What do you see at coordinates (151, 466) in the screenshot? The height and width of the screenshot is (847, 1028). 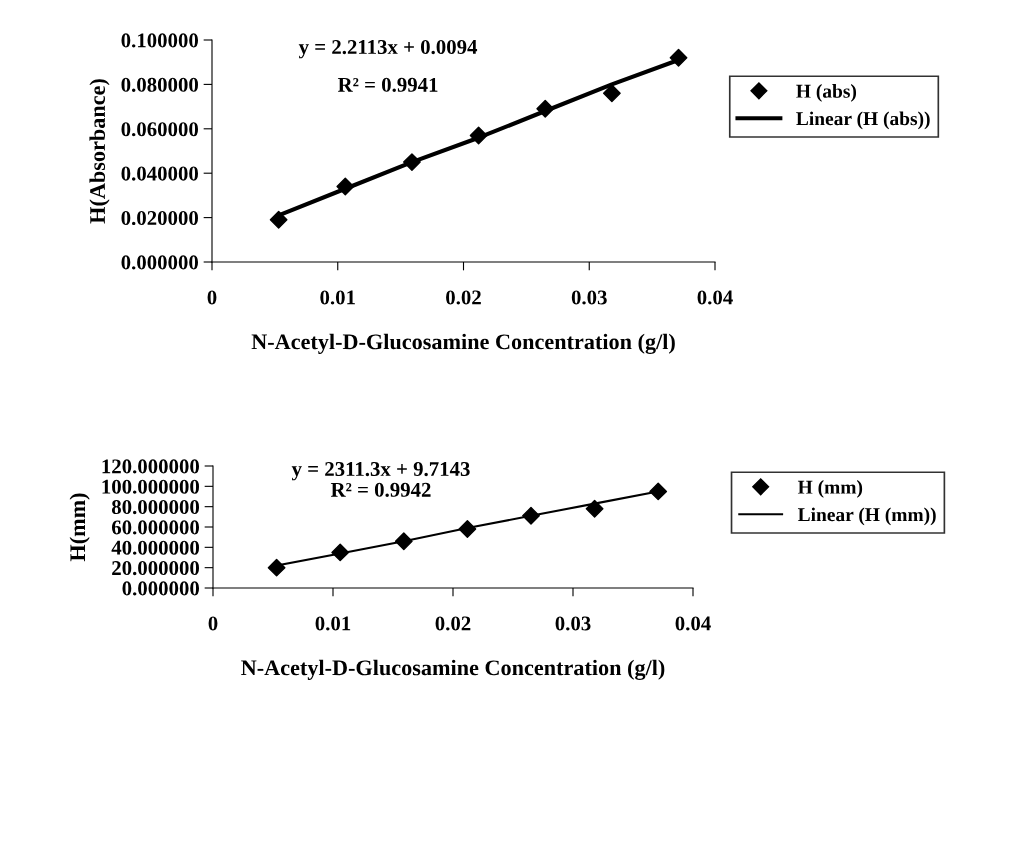 I see `y-tick-label: 120.000000` at bounding box center [151, 466].